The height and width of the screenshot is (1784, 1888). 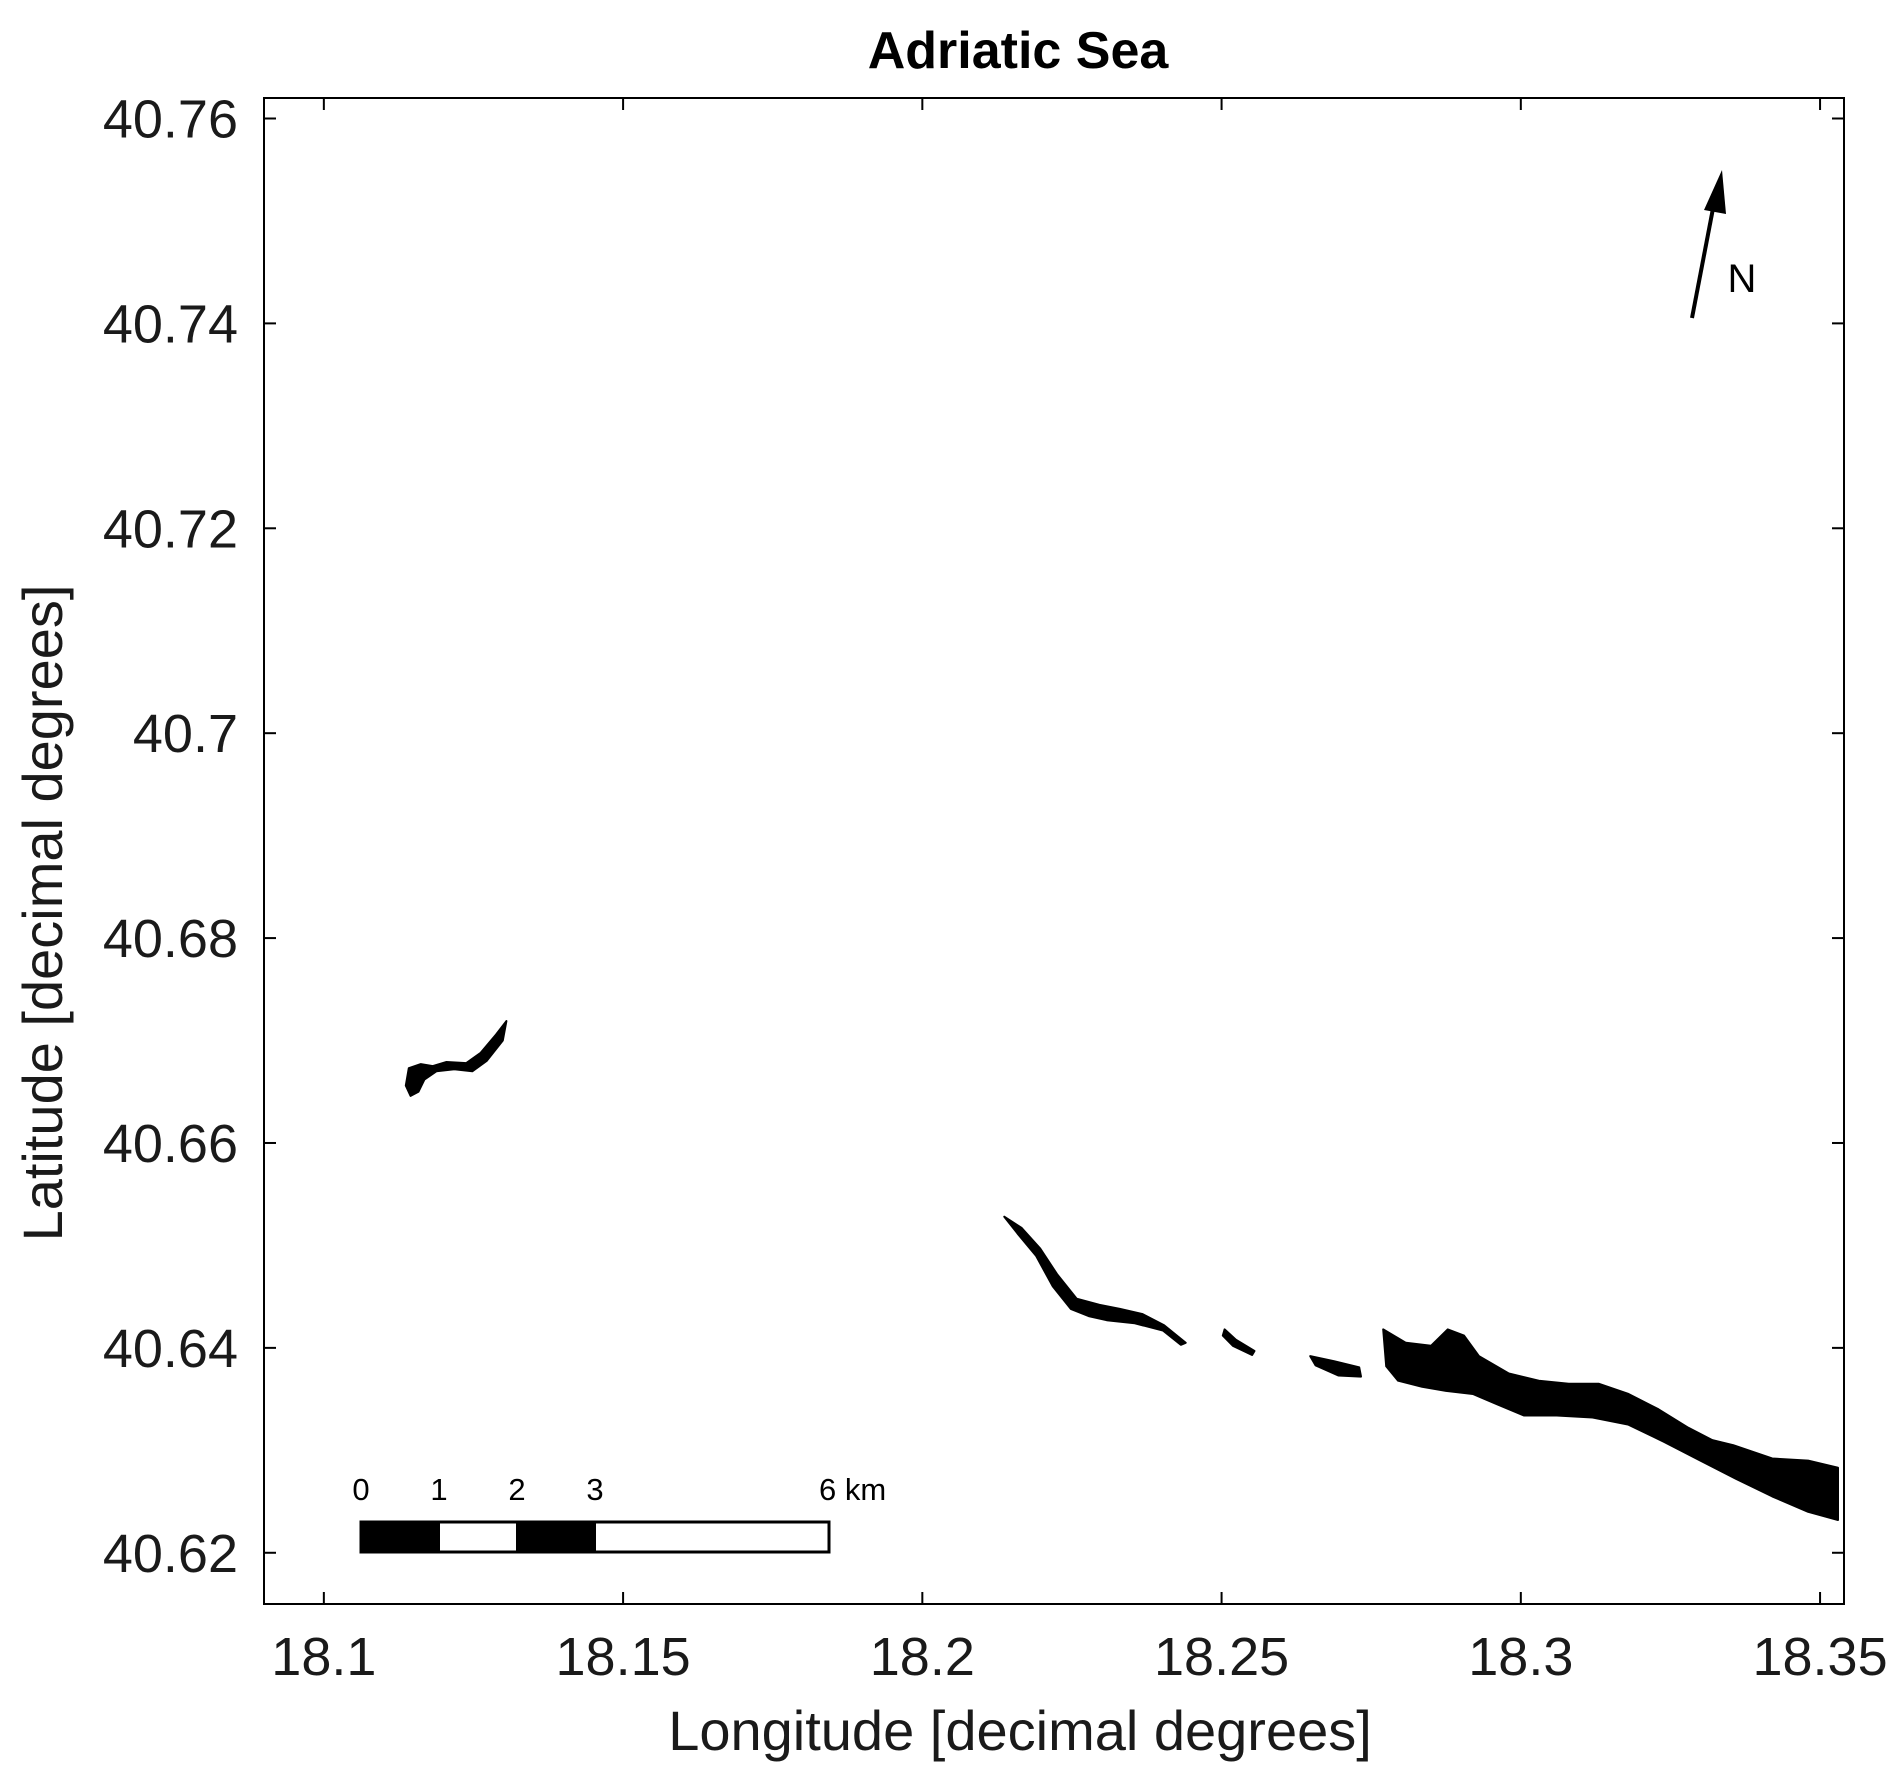 What do you see at coordinates (170, 1144) in the screenshot?
I see `y-tick-label: 40.66` at bounding box center [170, 1144].